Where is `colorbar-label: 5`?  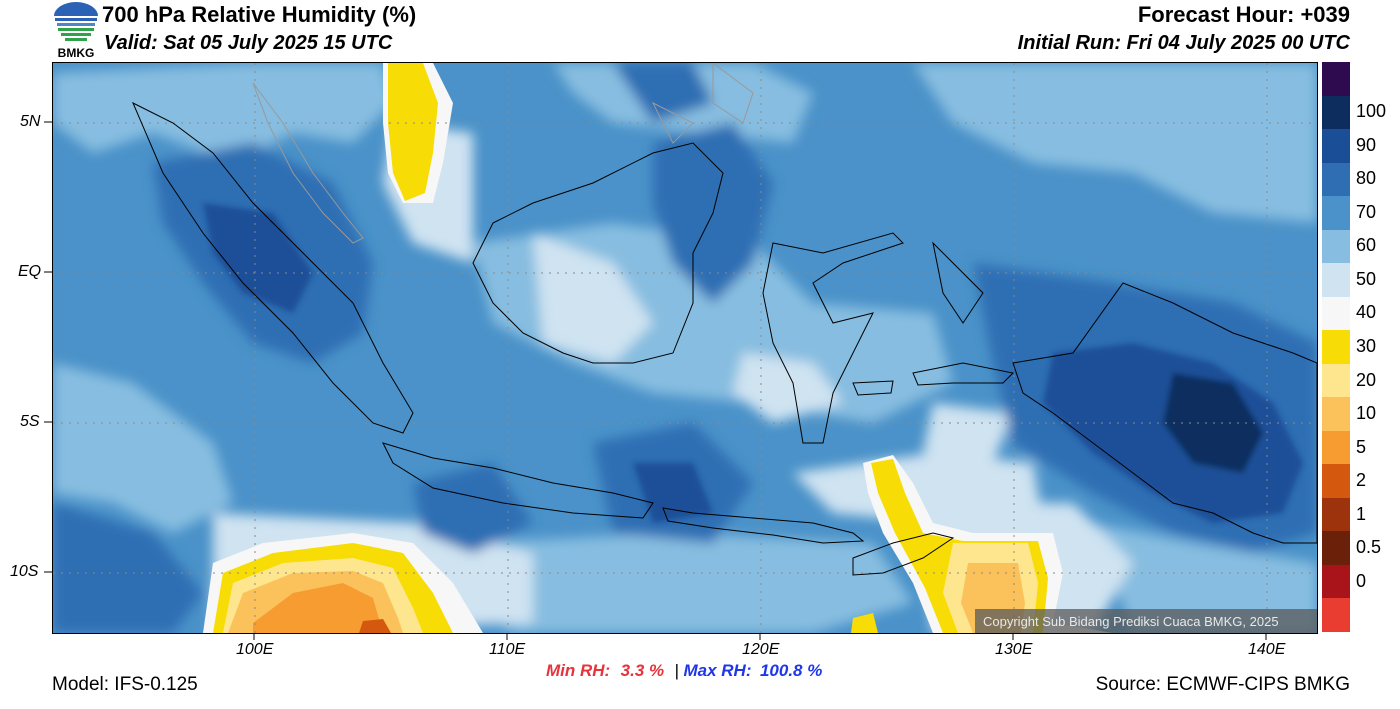 colorbar-label: 5 is located at coordinates (1361, 446).